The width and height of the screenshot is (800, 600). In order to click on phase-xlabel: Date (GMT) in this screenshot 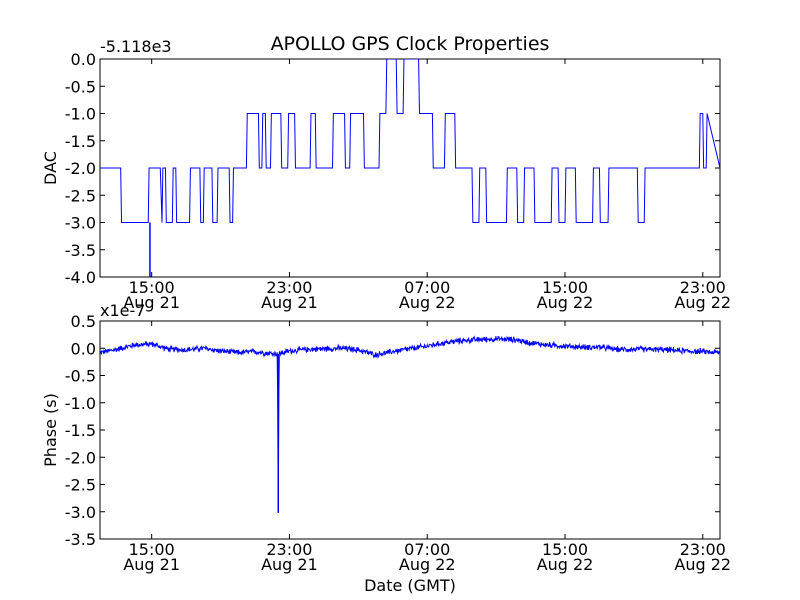, I will do `click(410, 585)`.